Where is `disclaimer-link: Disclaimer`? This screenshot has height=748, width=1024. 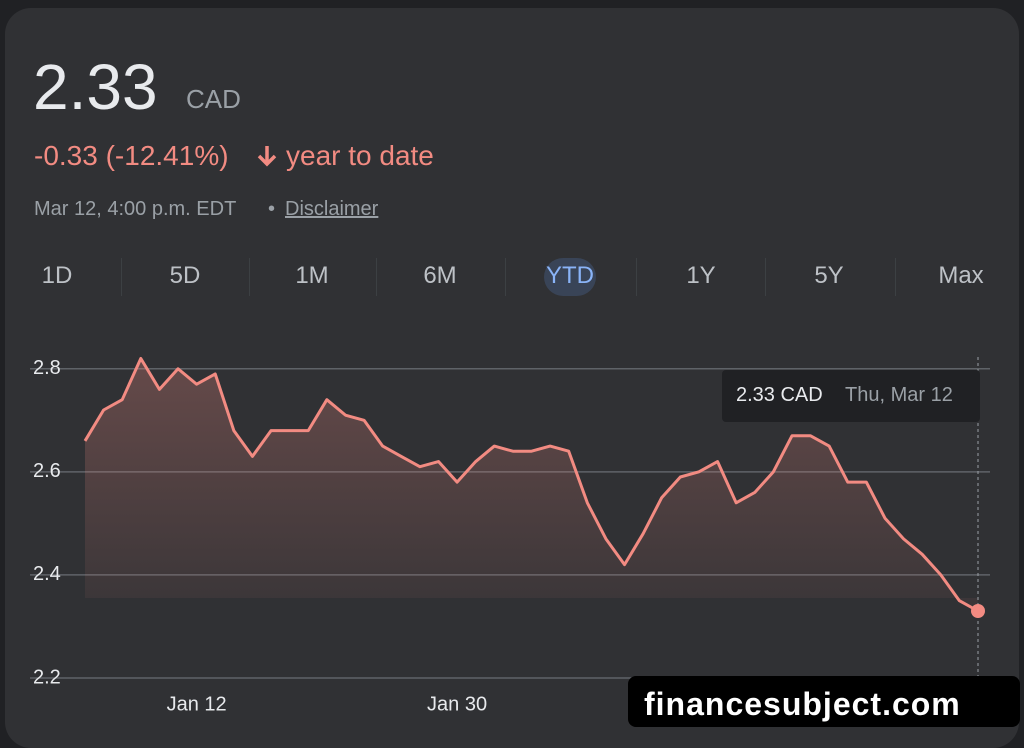
disclaimer-link: Disclaimer is located at coordinates (332, 209).